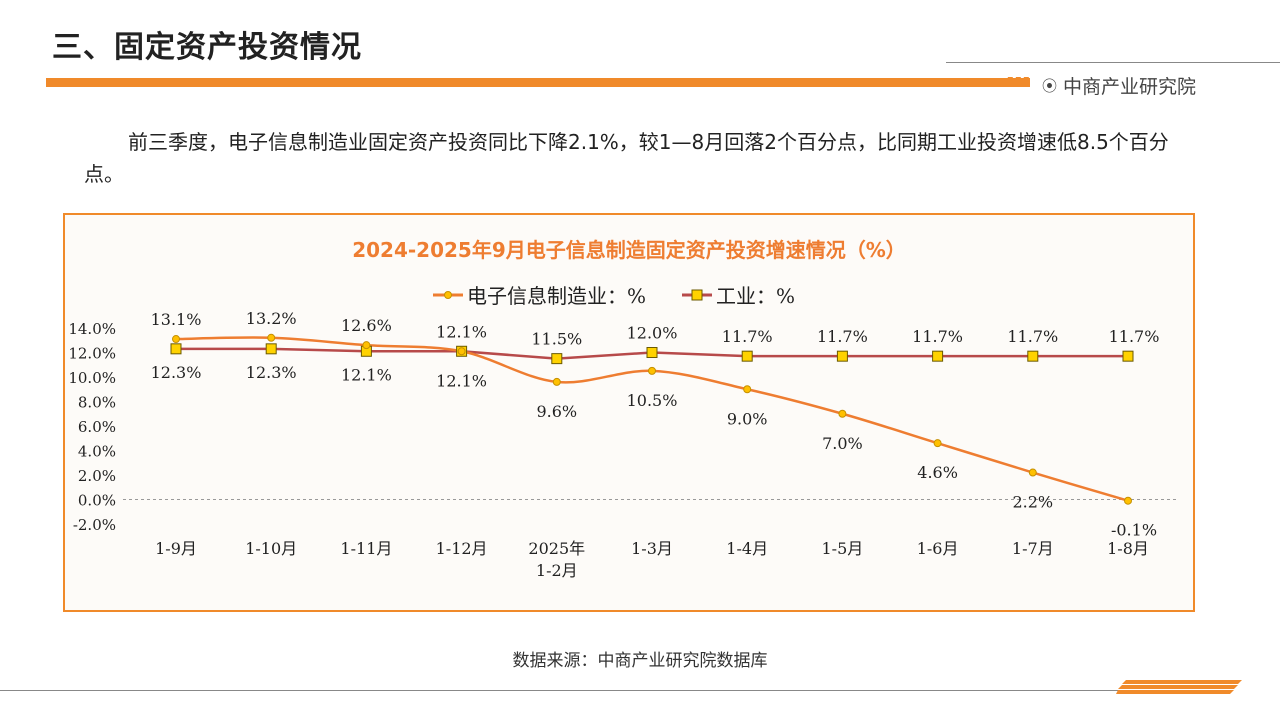 Image resolution: width=1280 pixels, height=720 pixels. Describe the element at coordinates (271, 318) in the screenshot. I see `data-label-electronics: 13.2%` at that location.